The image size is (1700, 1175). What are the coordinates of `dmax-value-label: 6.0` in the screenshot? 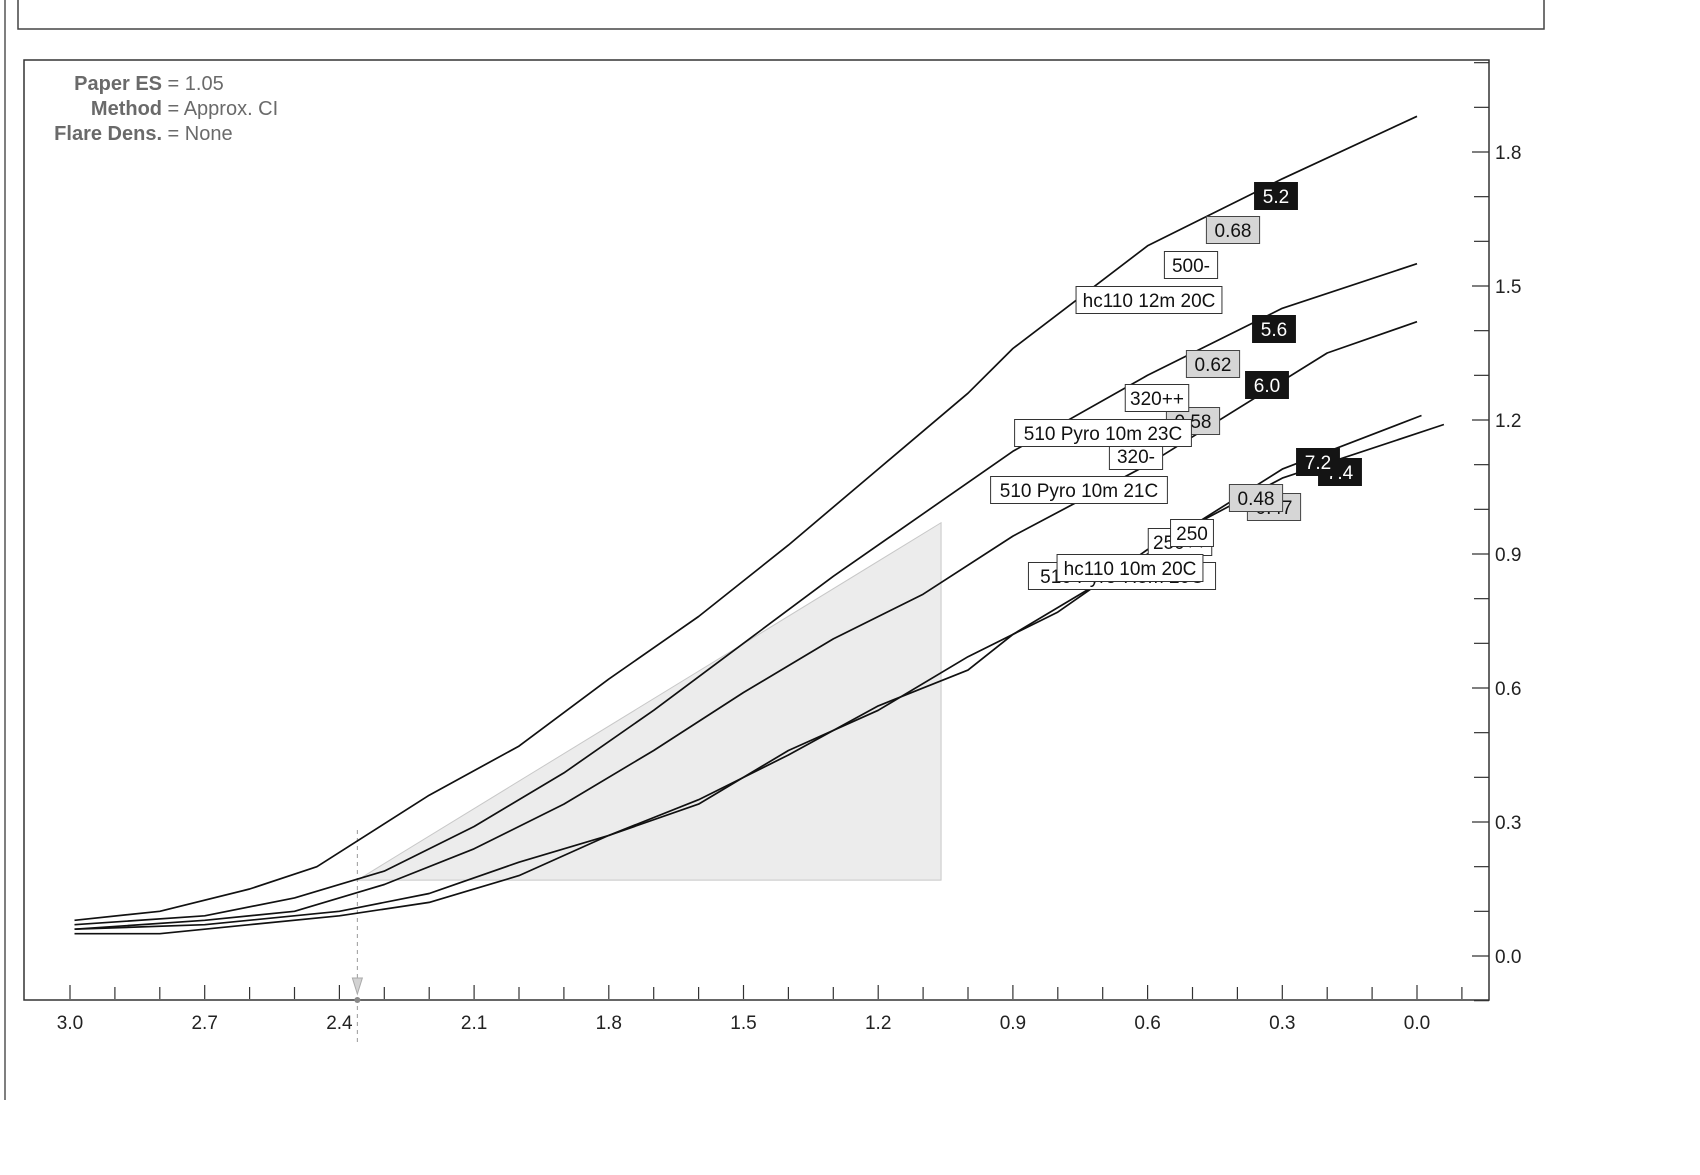 It's located at (1267, 385).